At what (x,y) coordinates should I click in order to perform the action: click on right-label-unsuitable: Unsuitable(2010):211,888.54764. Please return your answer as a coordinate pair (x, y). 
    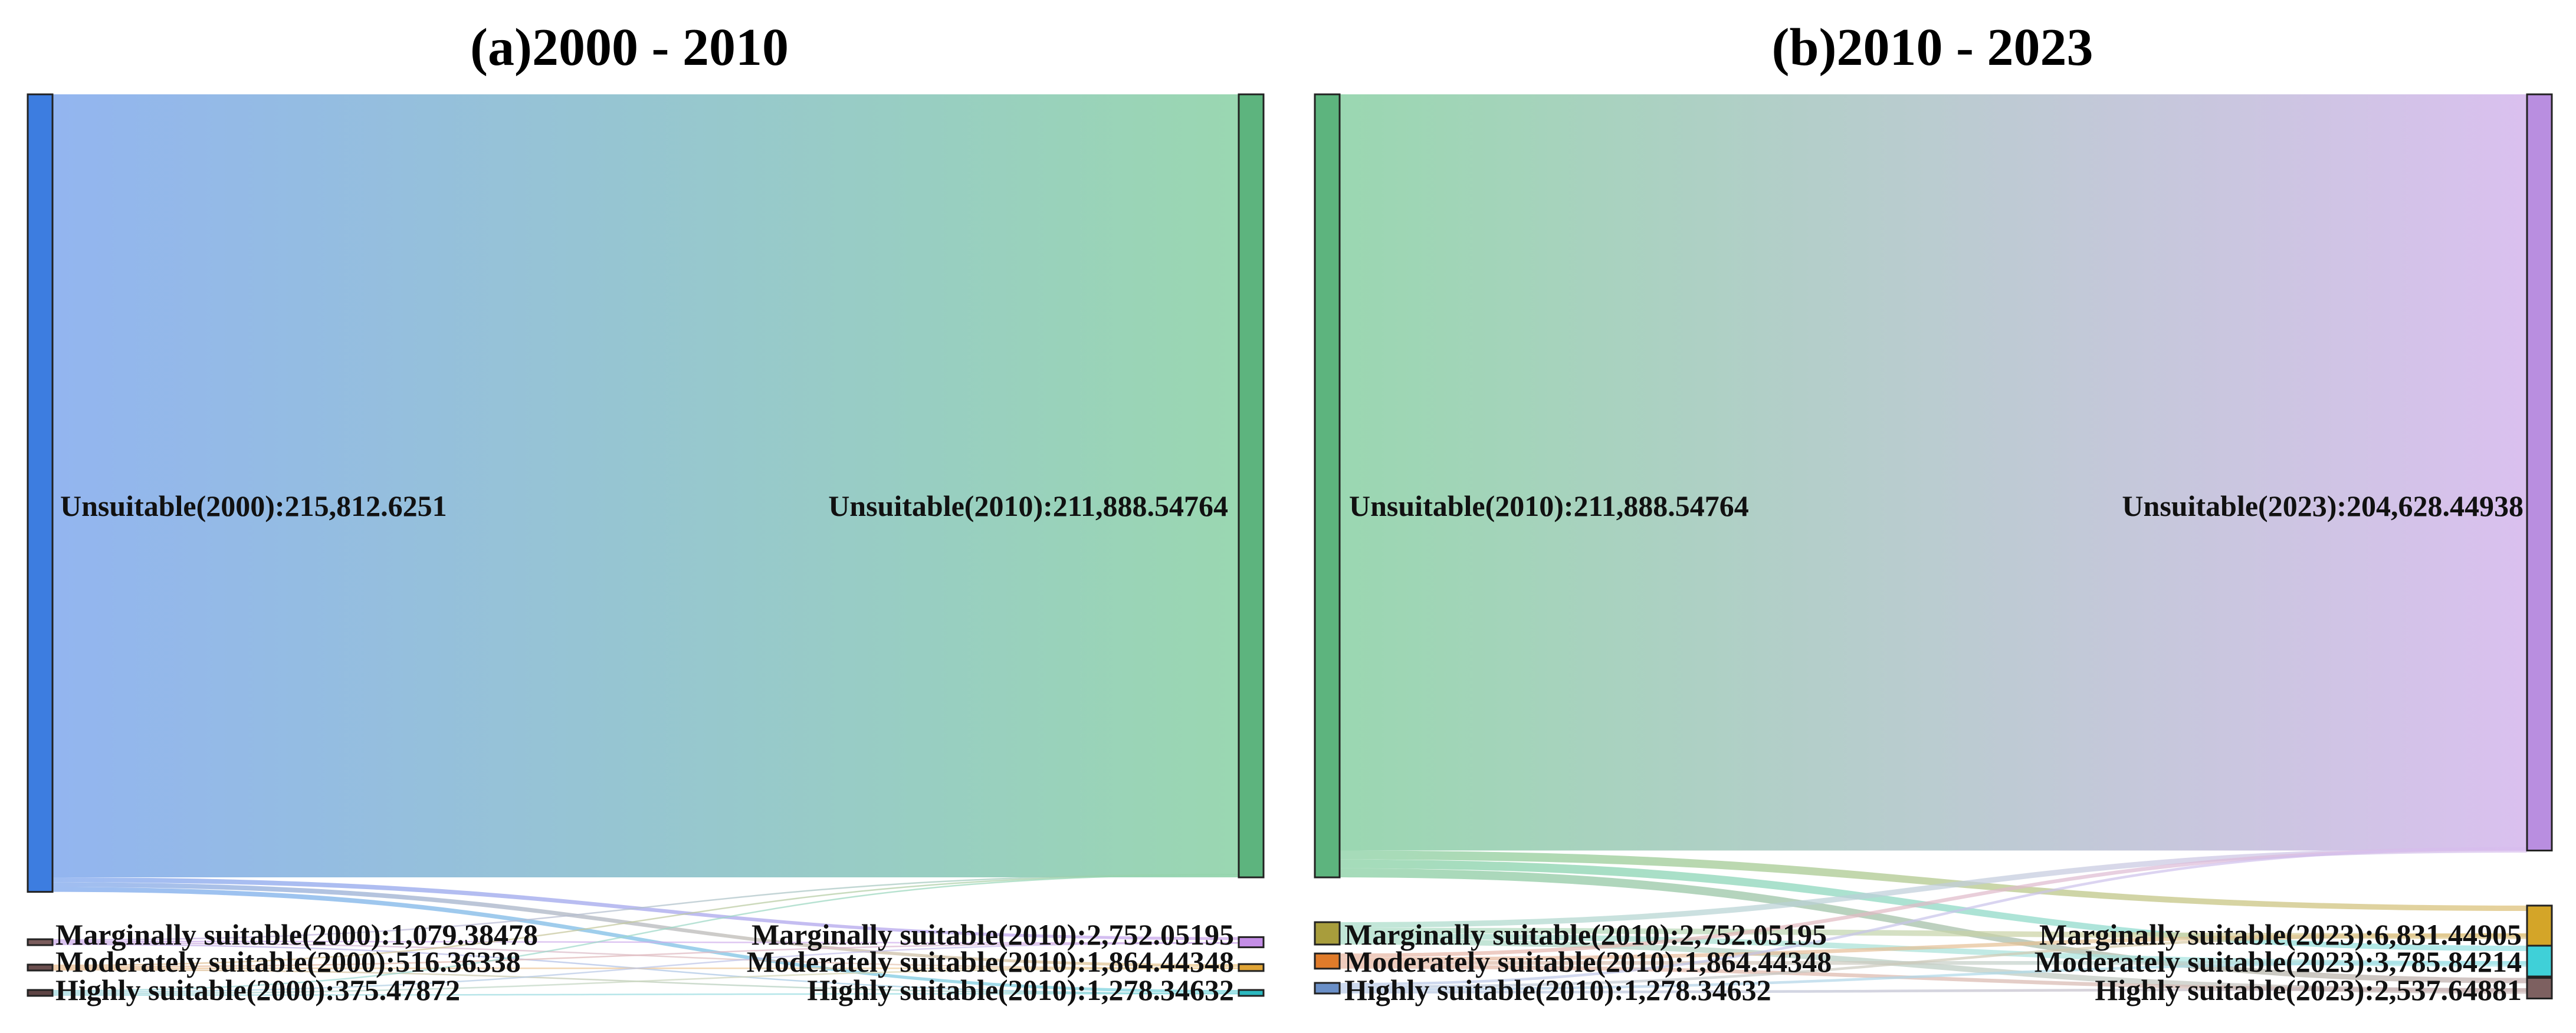
    Looking at the image, I should click on (1028, 506).